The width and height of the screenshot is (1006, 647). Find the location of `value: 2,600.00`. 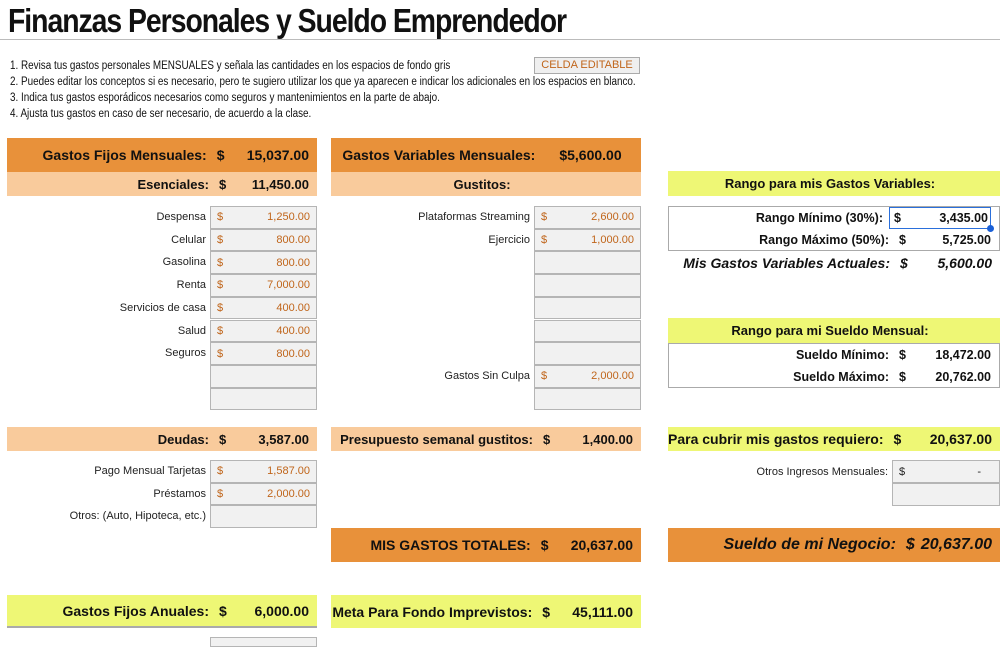

value: 2,600.00 is located at coordinates (612, 217).